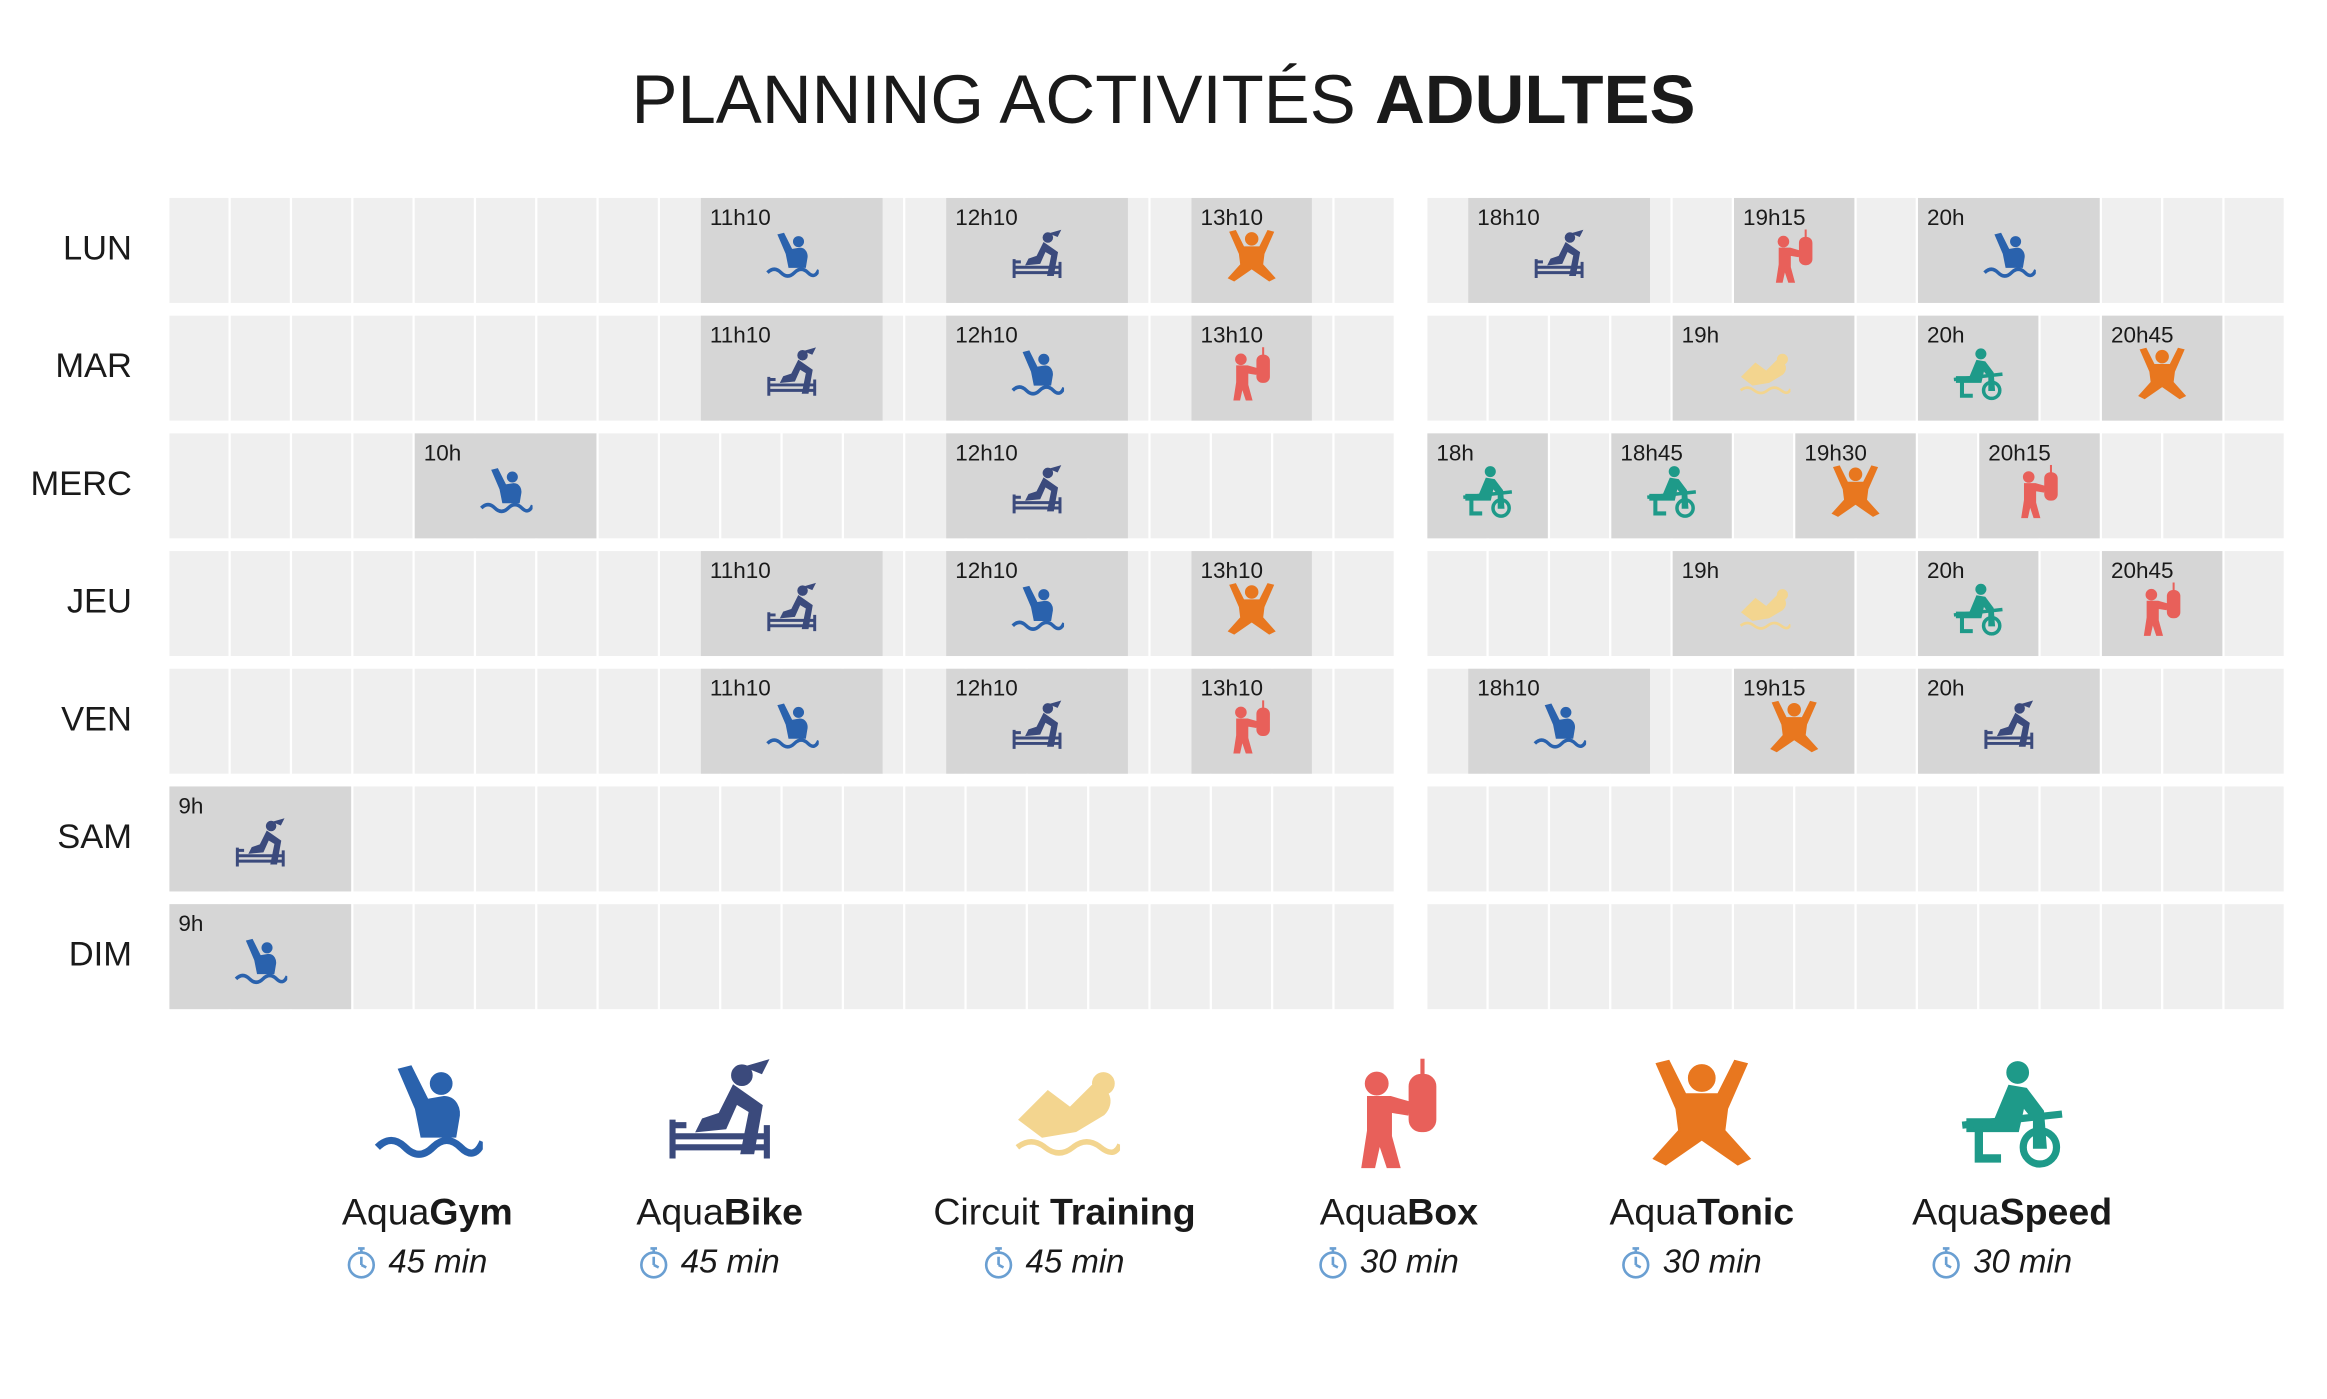 This screenshot has width=2327, height=1399. I want to click on legend-name: AquaGym, so click(427, 1211).